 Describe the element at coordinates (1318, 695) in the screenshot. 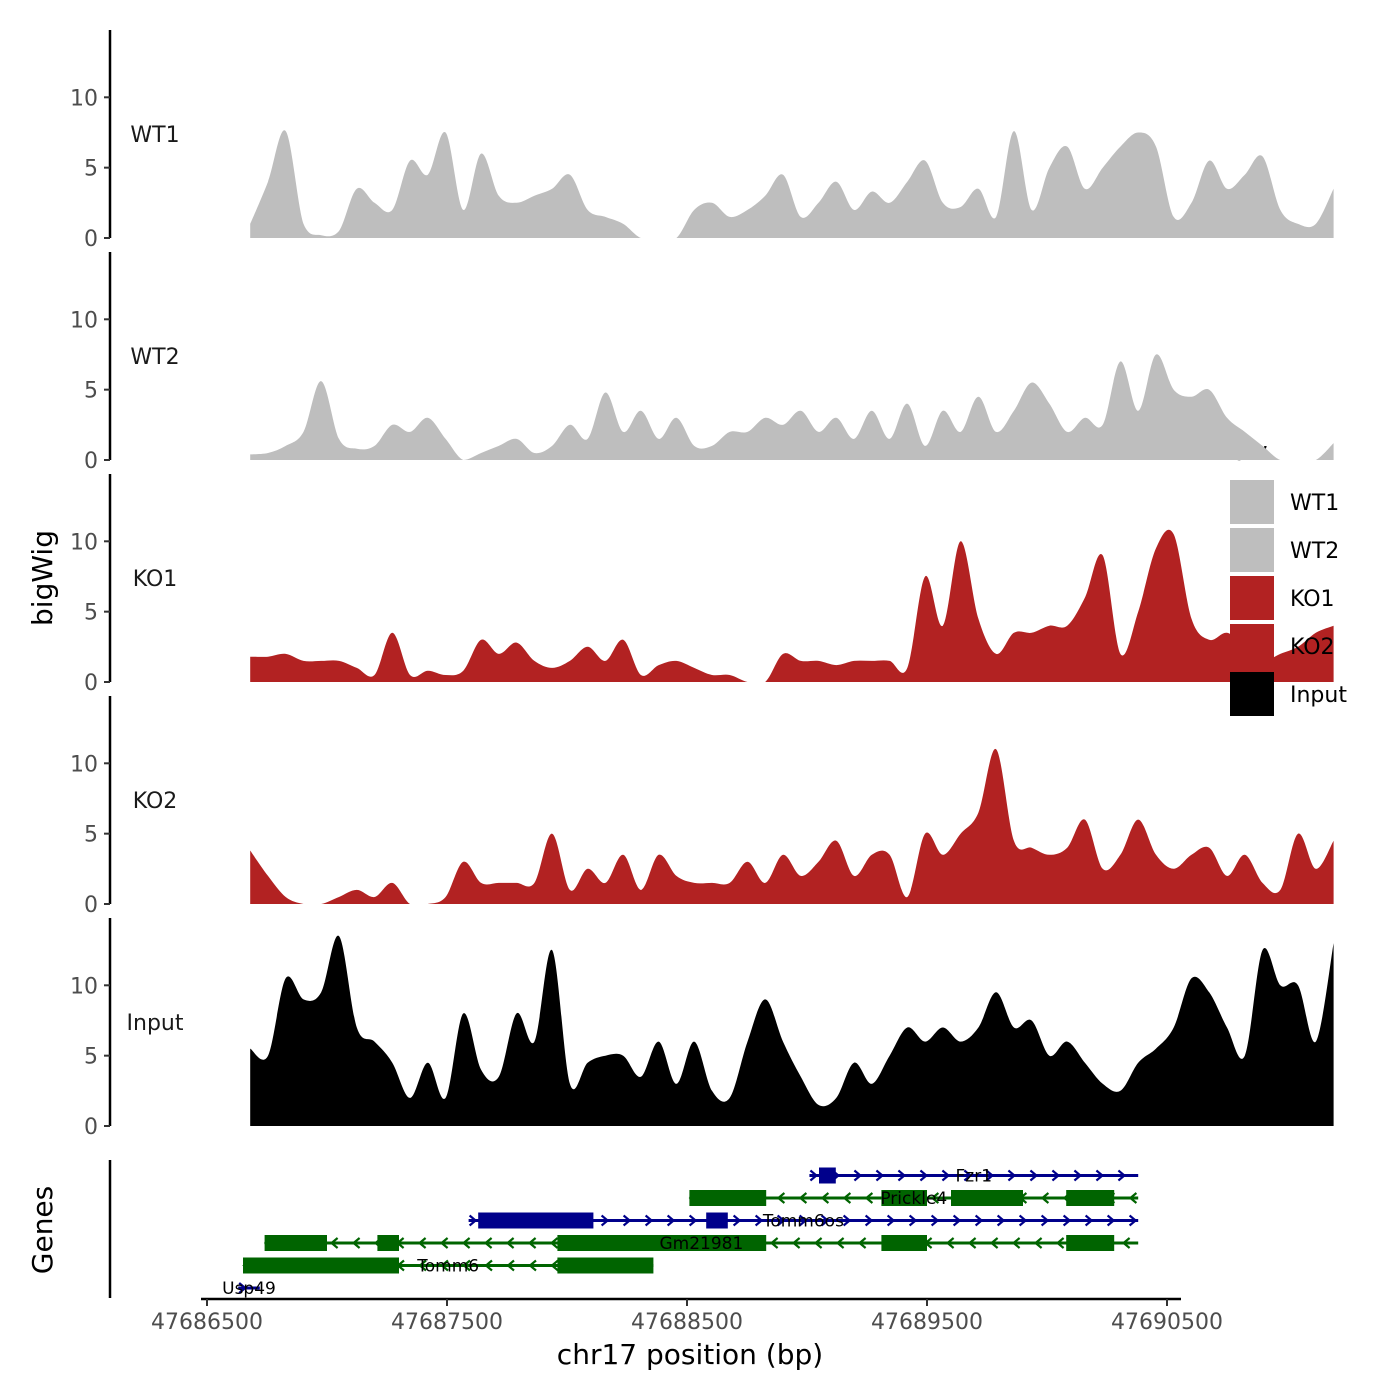

I see `legend-label: Input` at that location.